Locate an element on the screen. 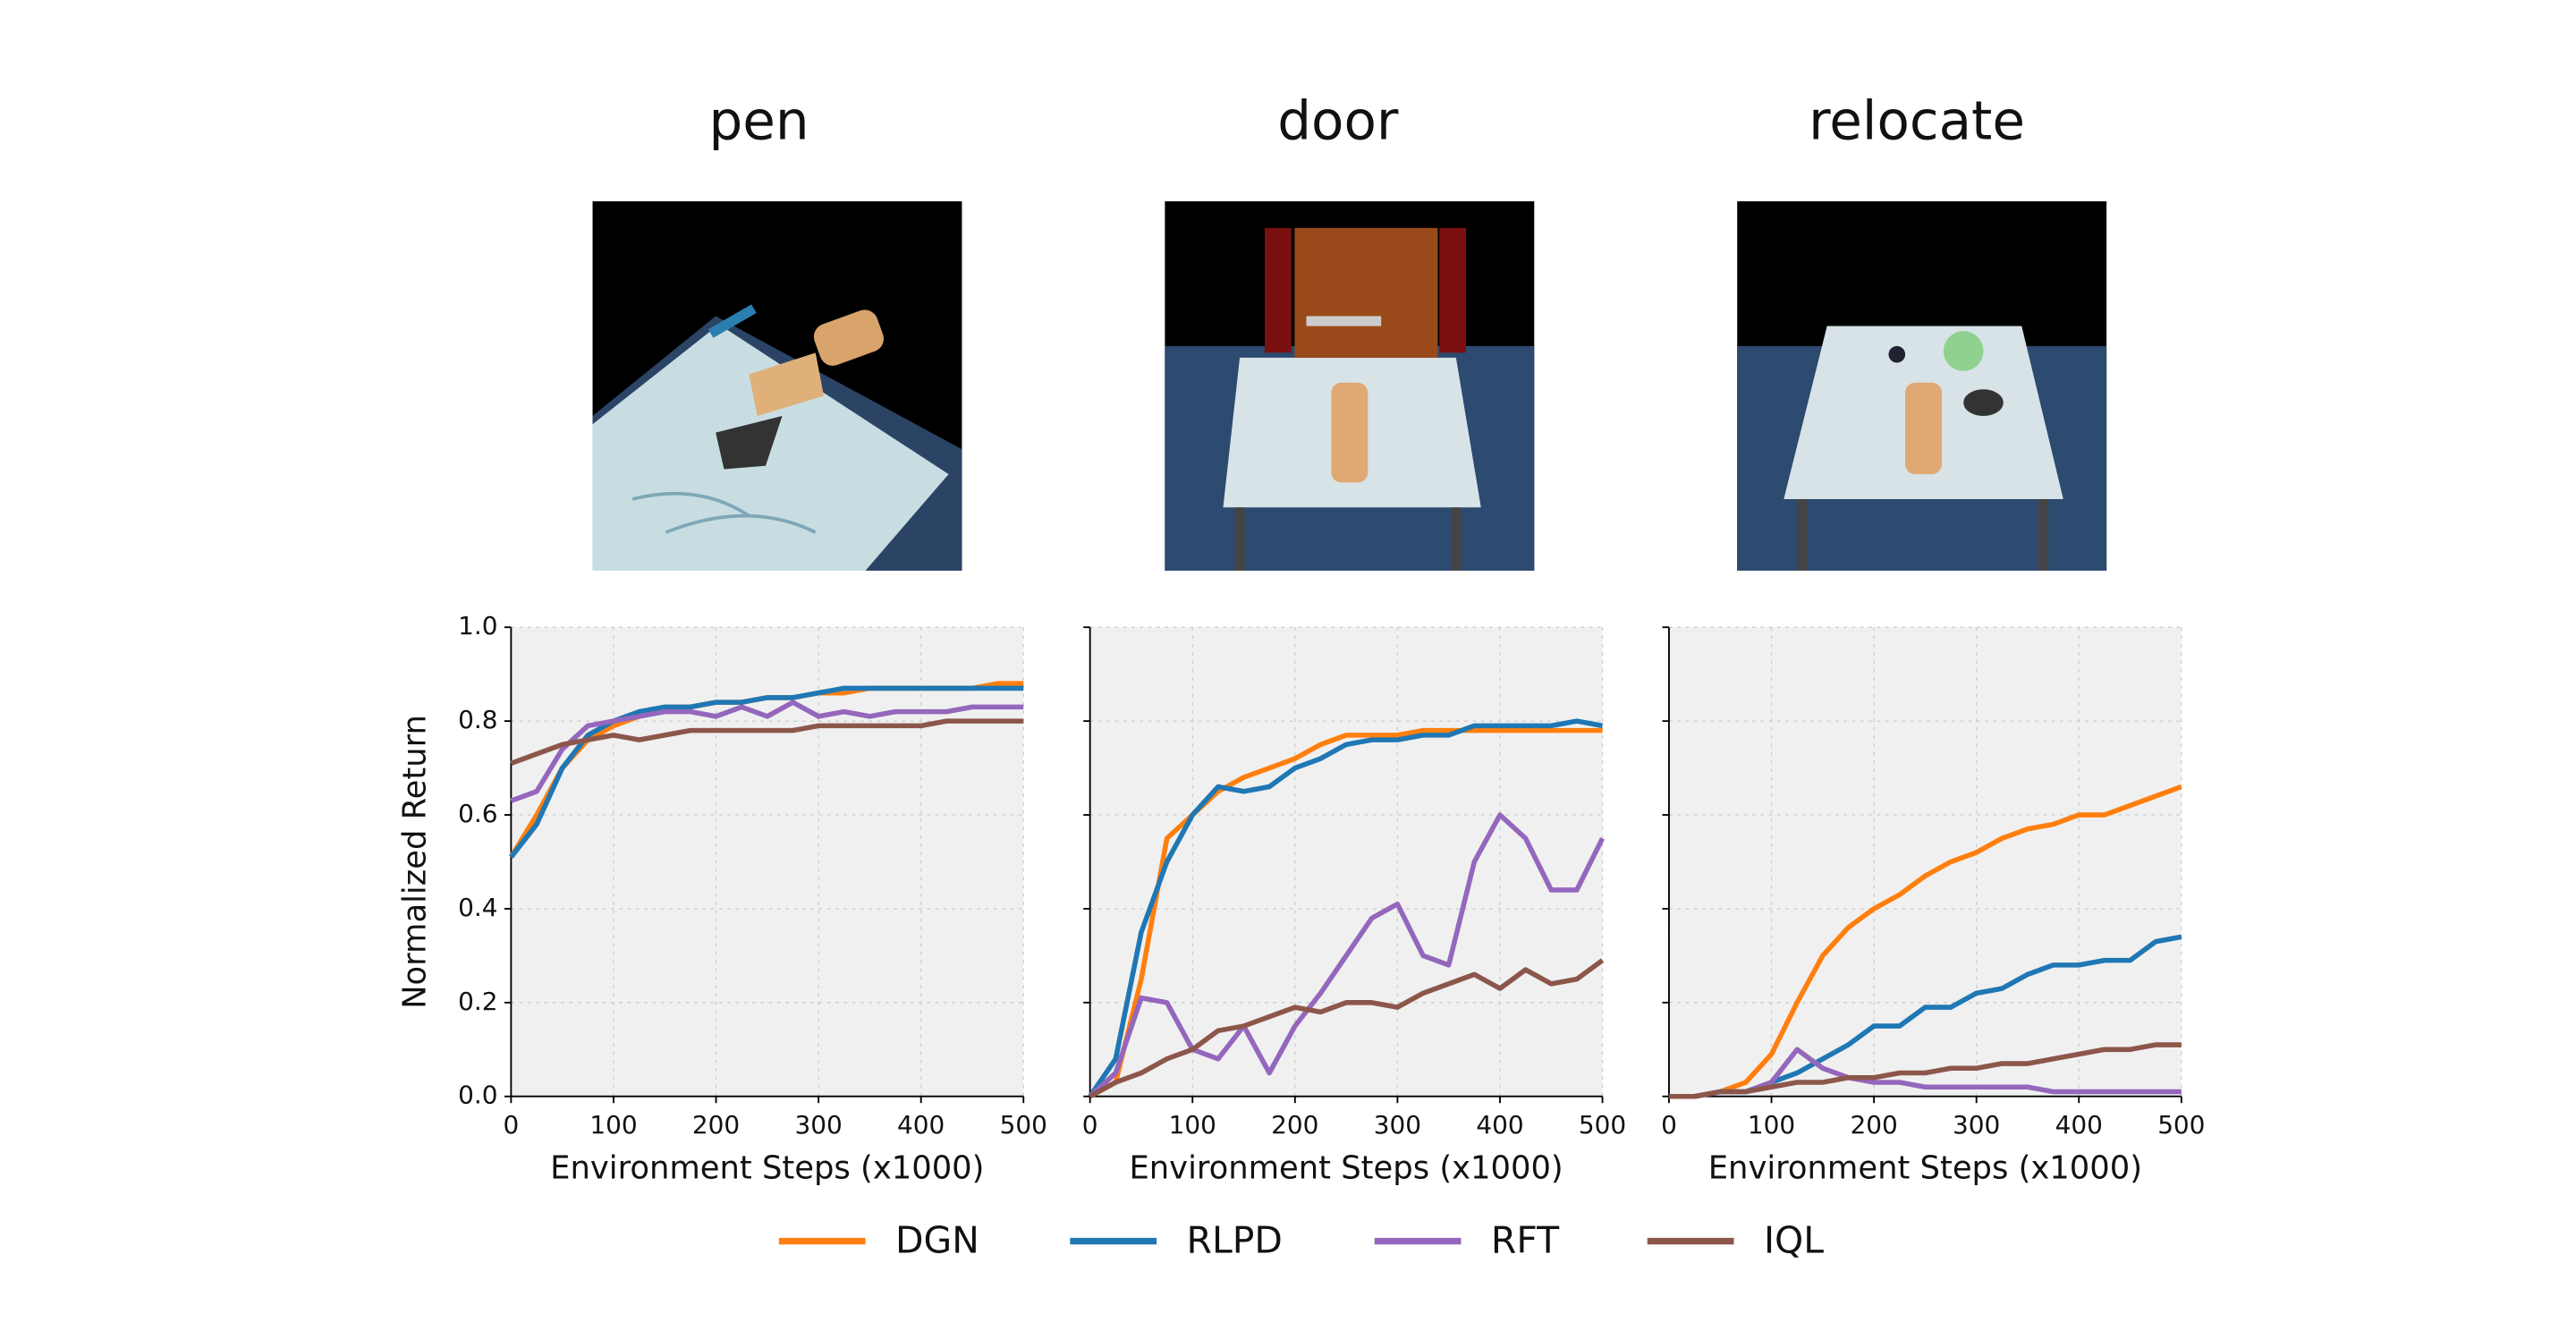 Image resolution: width=2576 pixels, height=1331 pixels. y-tick-label: 0.8 is located at coordinates (477, 720).